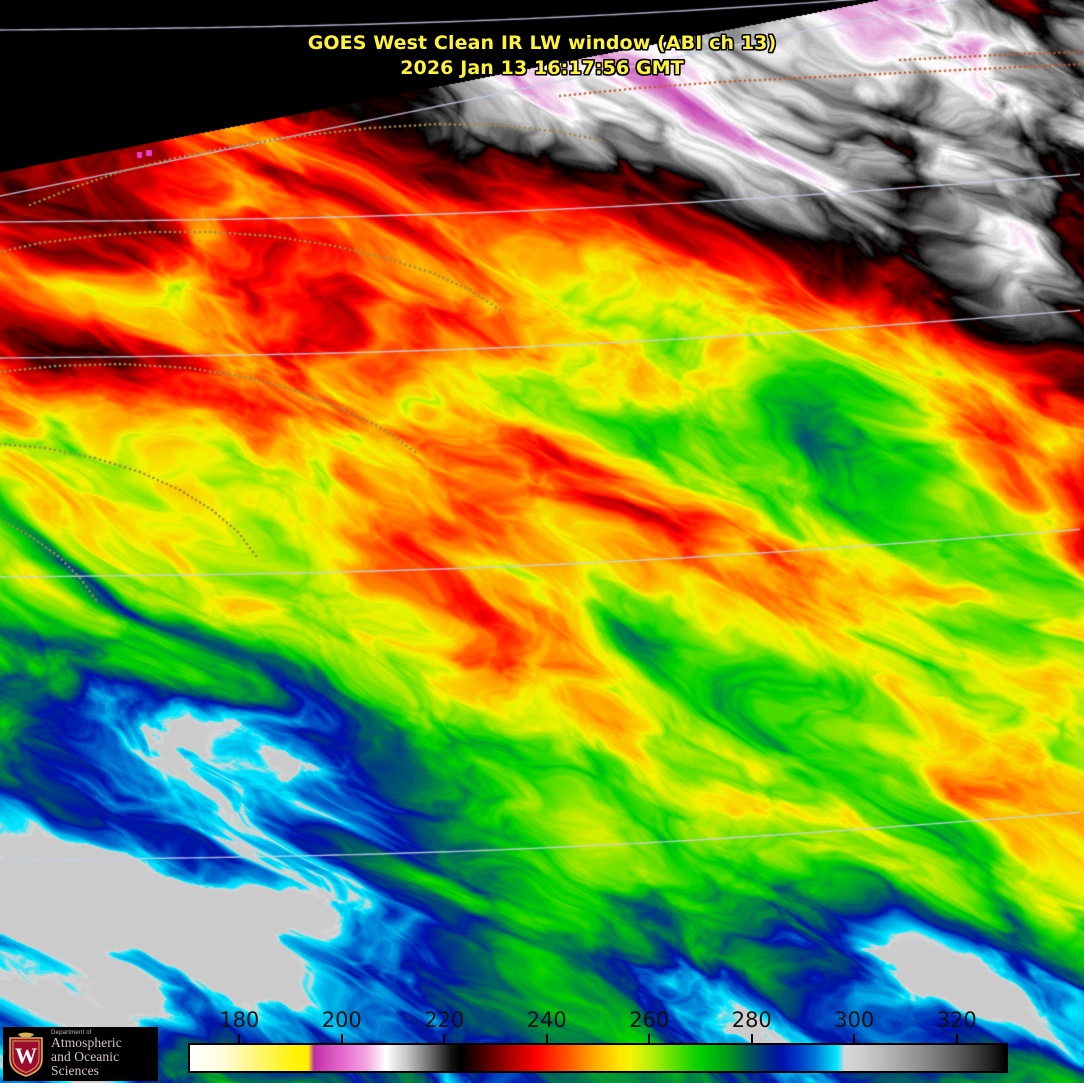  Describe the element at coordinates (598, 1058) in the screenshot. I see `colorbar-gradient` at that location.